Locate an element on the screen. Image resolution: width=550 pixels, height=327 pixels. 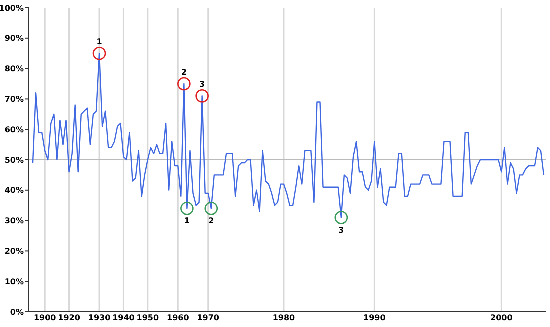
y-tick-label: 60% is located at coordinates (14, 129).